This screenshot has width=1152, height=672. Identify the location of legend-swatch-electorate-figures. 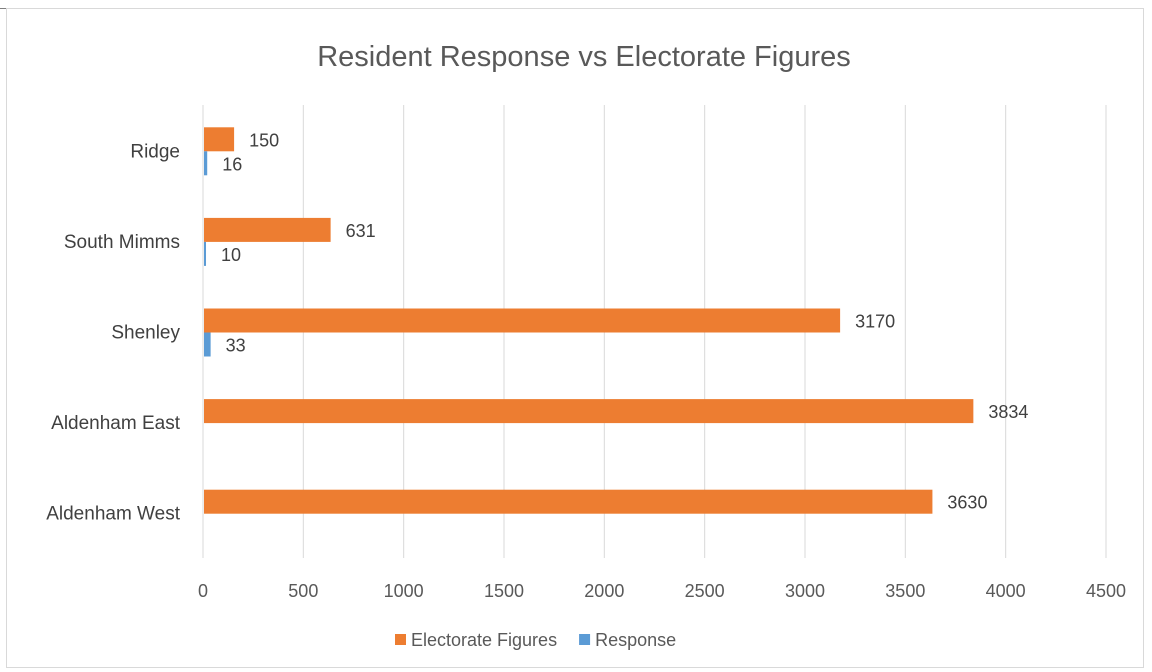
(400, 639).